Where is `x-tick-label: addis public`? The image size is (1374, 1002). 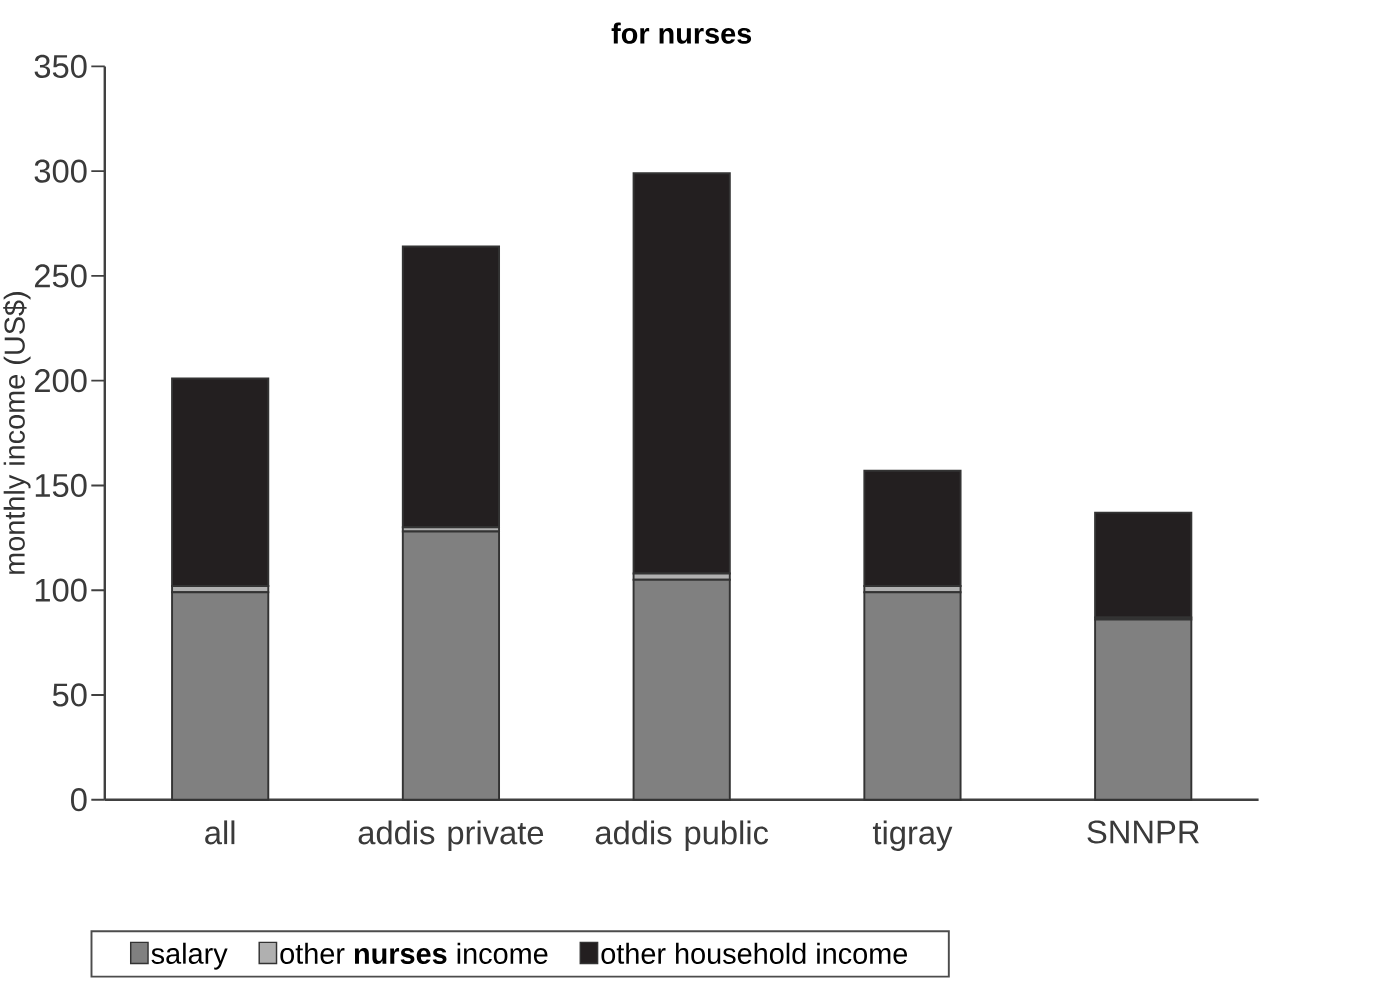 x-tick-label: addis public is located at coordinates (682, 836).